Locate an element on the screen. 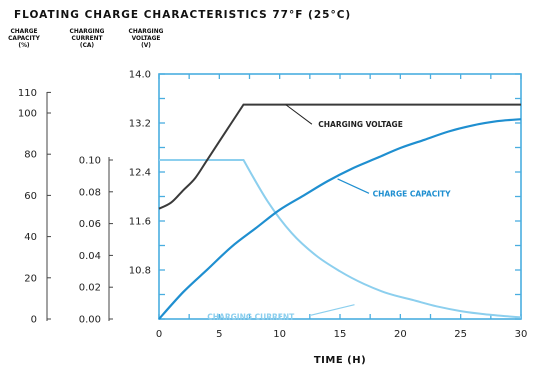 Image resolution: width=534 pixels, height=374 pixels. x-axis-label: TIME (H) is located at coordinates (340, 360).